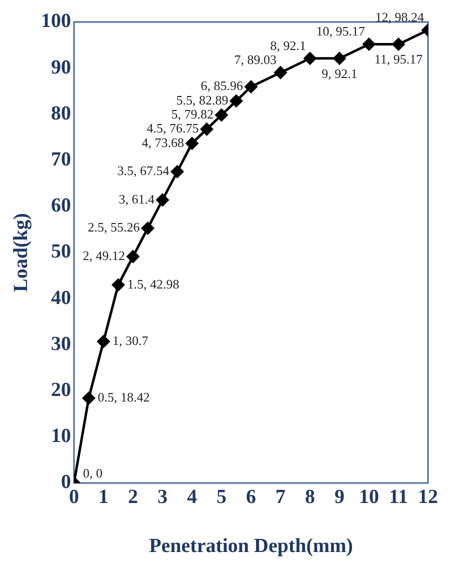  What do you see at coordinates (255, 59) in the screenshot?
I see `data-label: 7, 89.03` at bounding box center [255, 59].